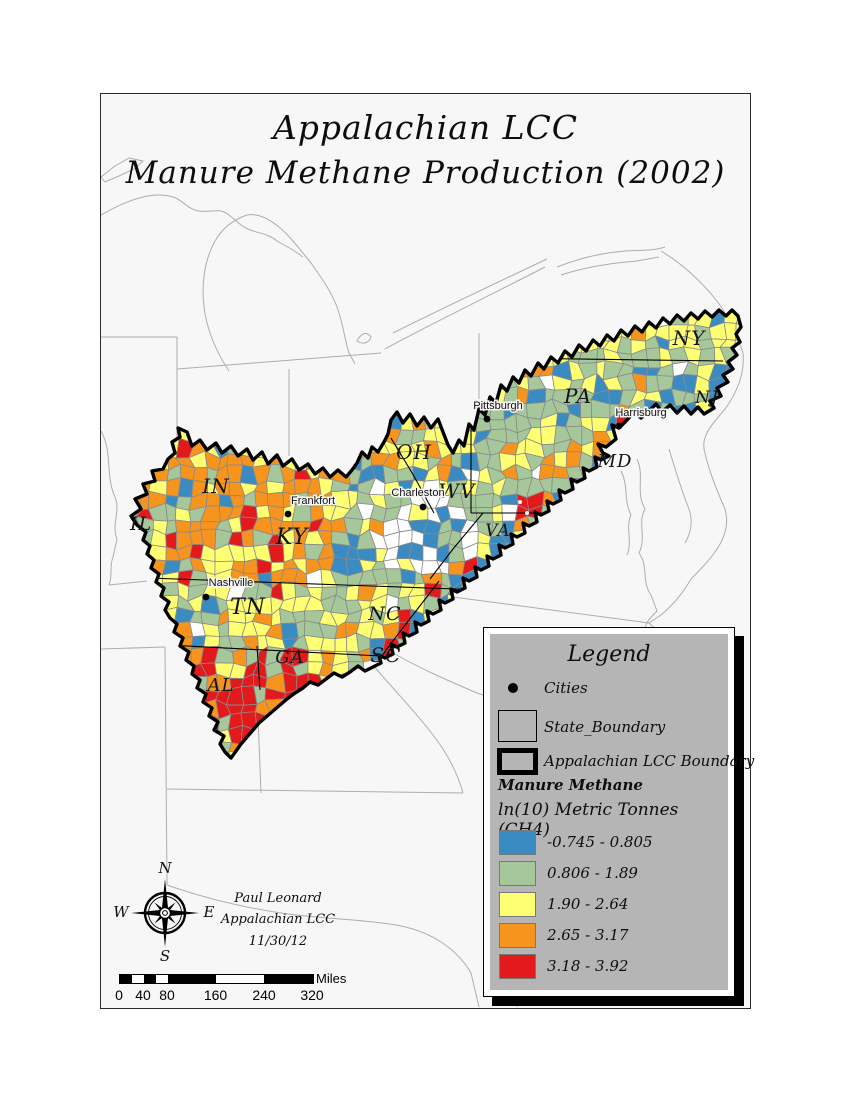  What do you see at coordinates (215, 486) in the screenshot?
I see `state-label-in: IN` at bounding box center [215, 486].